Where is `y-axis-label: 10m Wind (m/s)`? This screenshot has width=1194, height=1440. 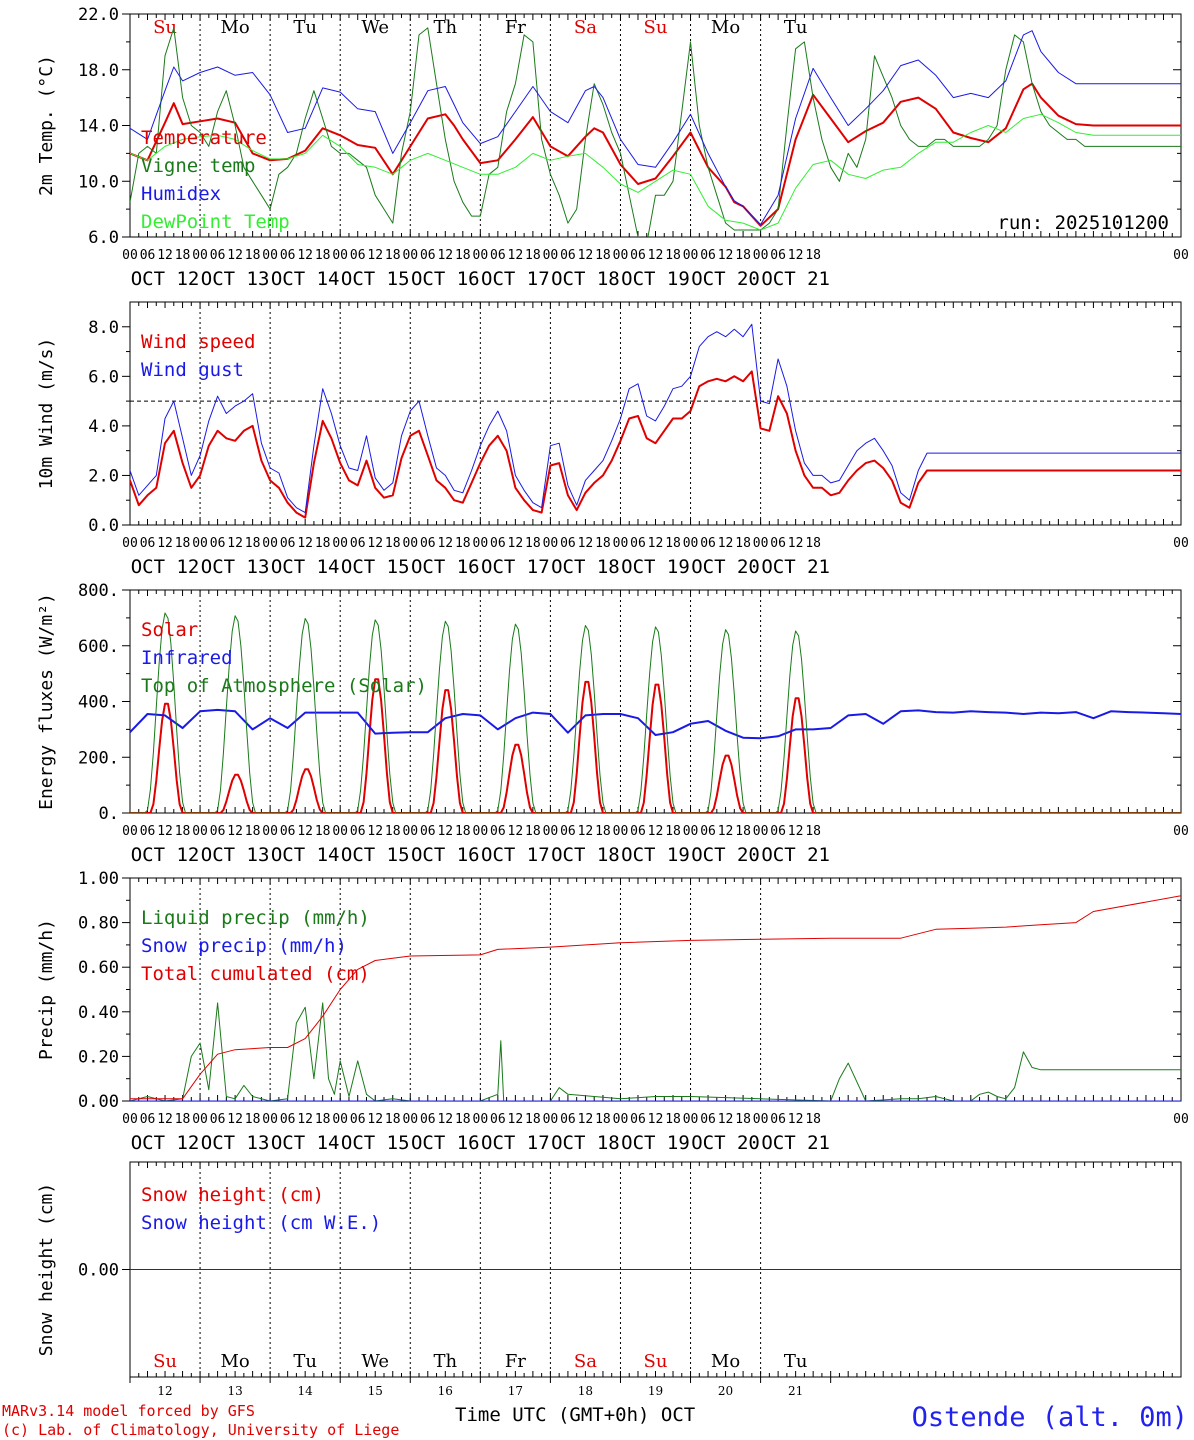 y-axis-label: 10m Wind (m/s) is located at coordinates (46, 414).